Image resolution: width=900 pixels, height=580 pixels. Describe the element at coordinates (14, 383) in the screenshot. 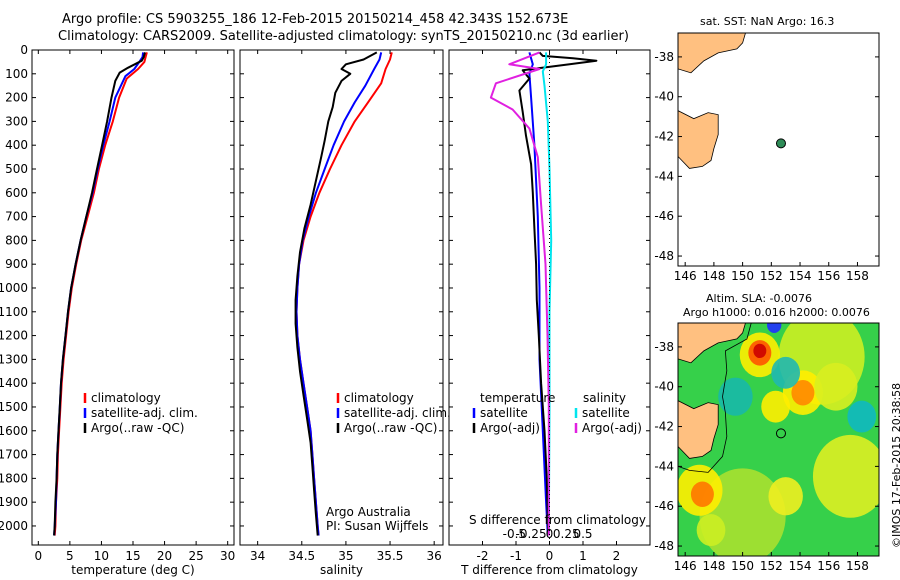

I see `y-tick-label: 1400` at that location.